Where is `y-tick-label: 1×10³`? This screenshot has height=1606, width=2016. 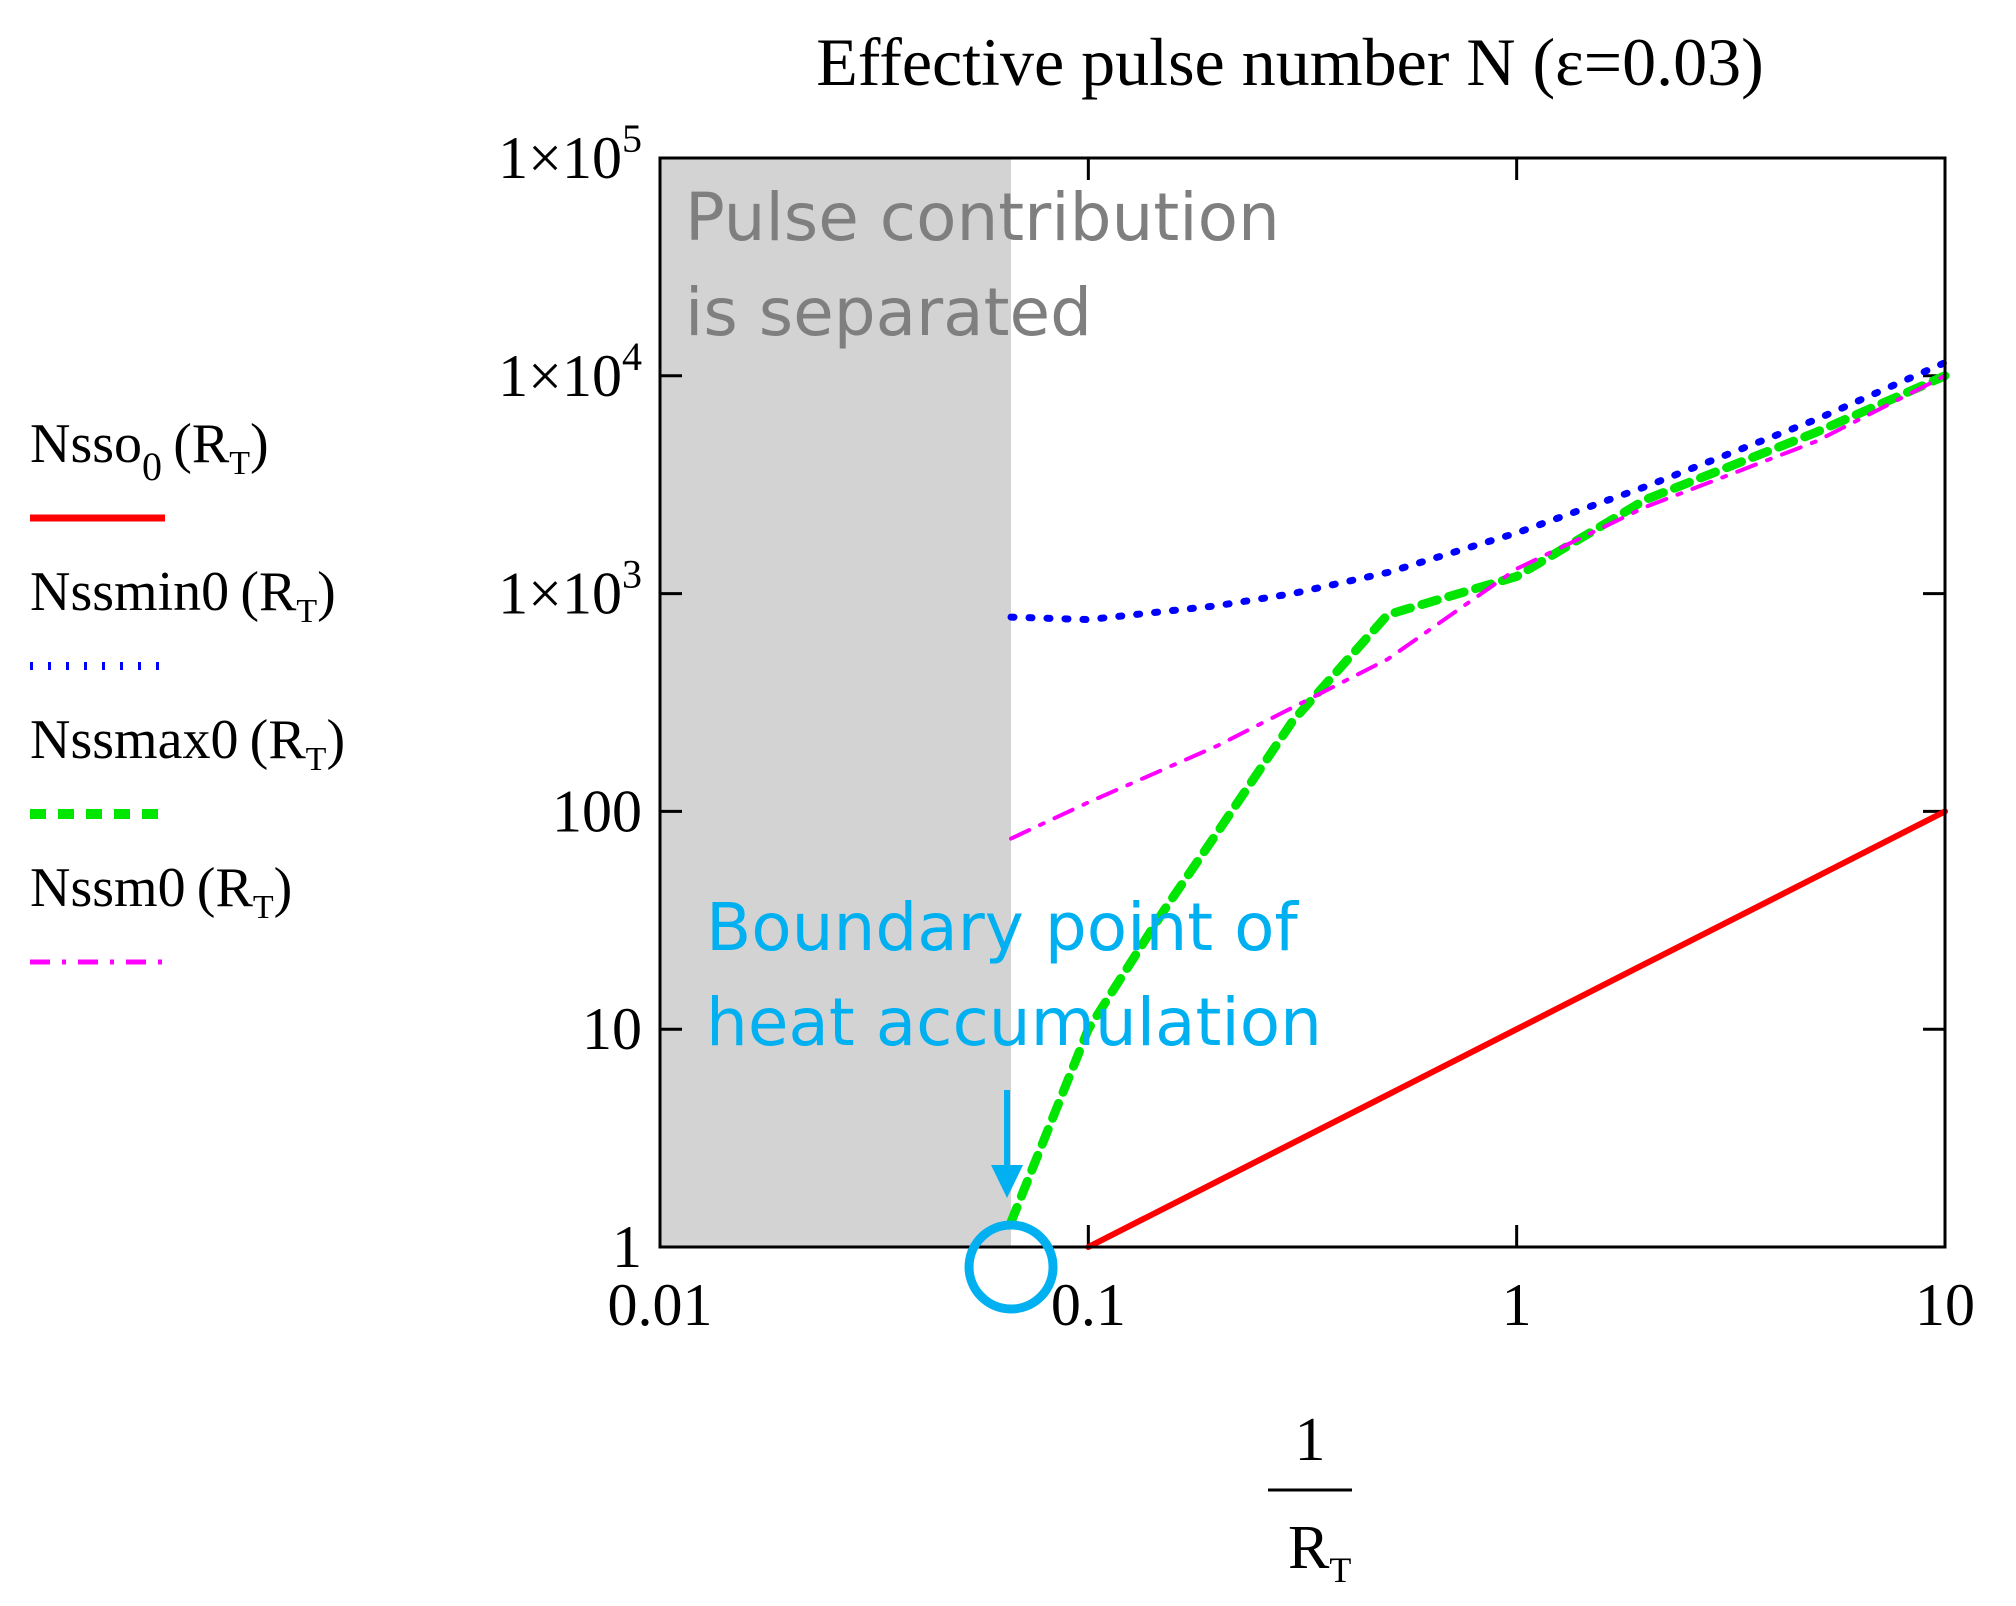 y-tick-label: 1×10³ is located at coordinates (570, 589).